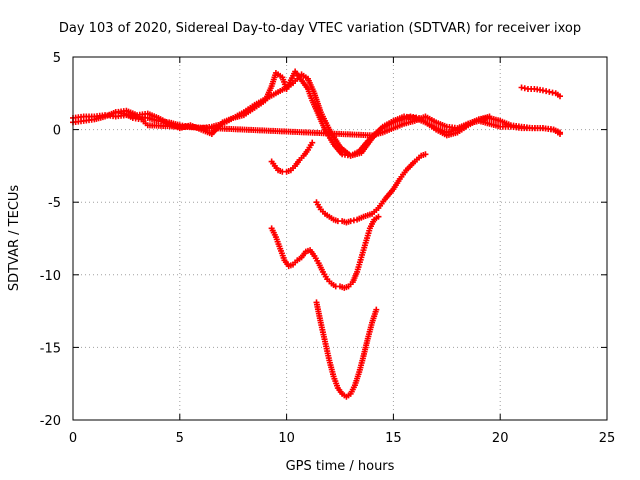  Describe the element at coordinates (14, 238) in the screenshot. I see `y-axis-label: SDTVAR / TECUs` at that location.